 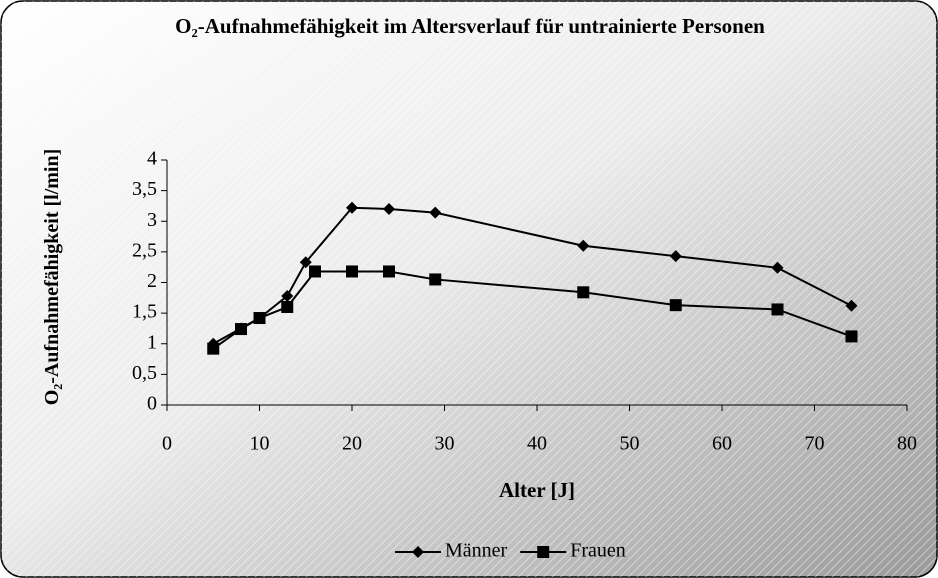 I want to click on y-tick-label: 0, so click(x=152, y=404).